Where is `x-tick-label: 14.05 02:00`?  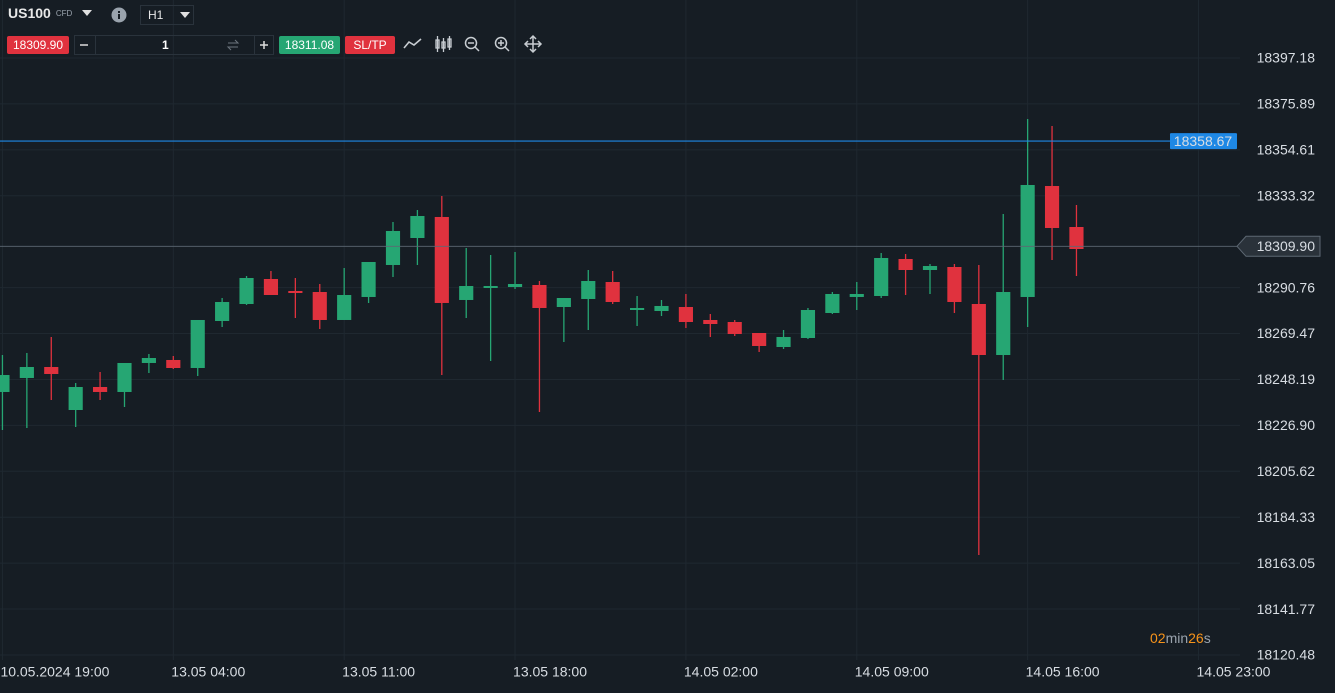
x-tick-label: 14.05 02:00 is located at coordinates (721, 672).